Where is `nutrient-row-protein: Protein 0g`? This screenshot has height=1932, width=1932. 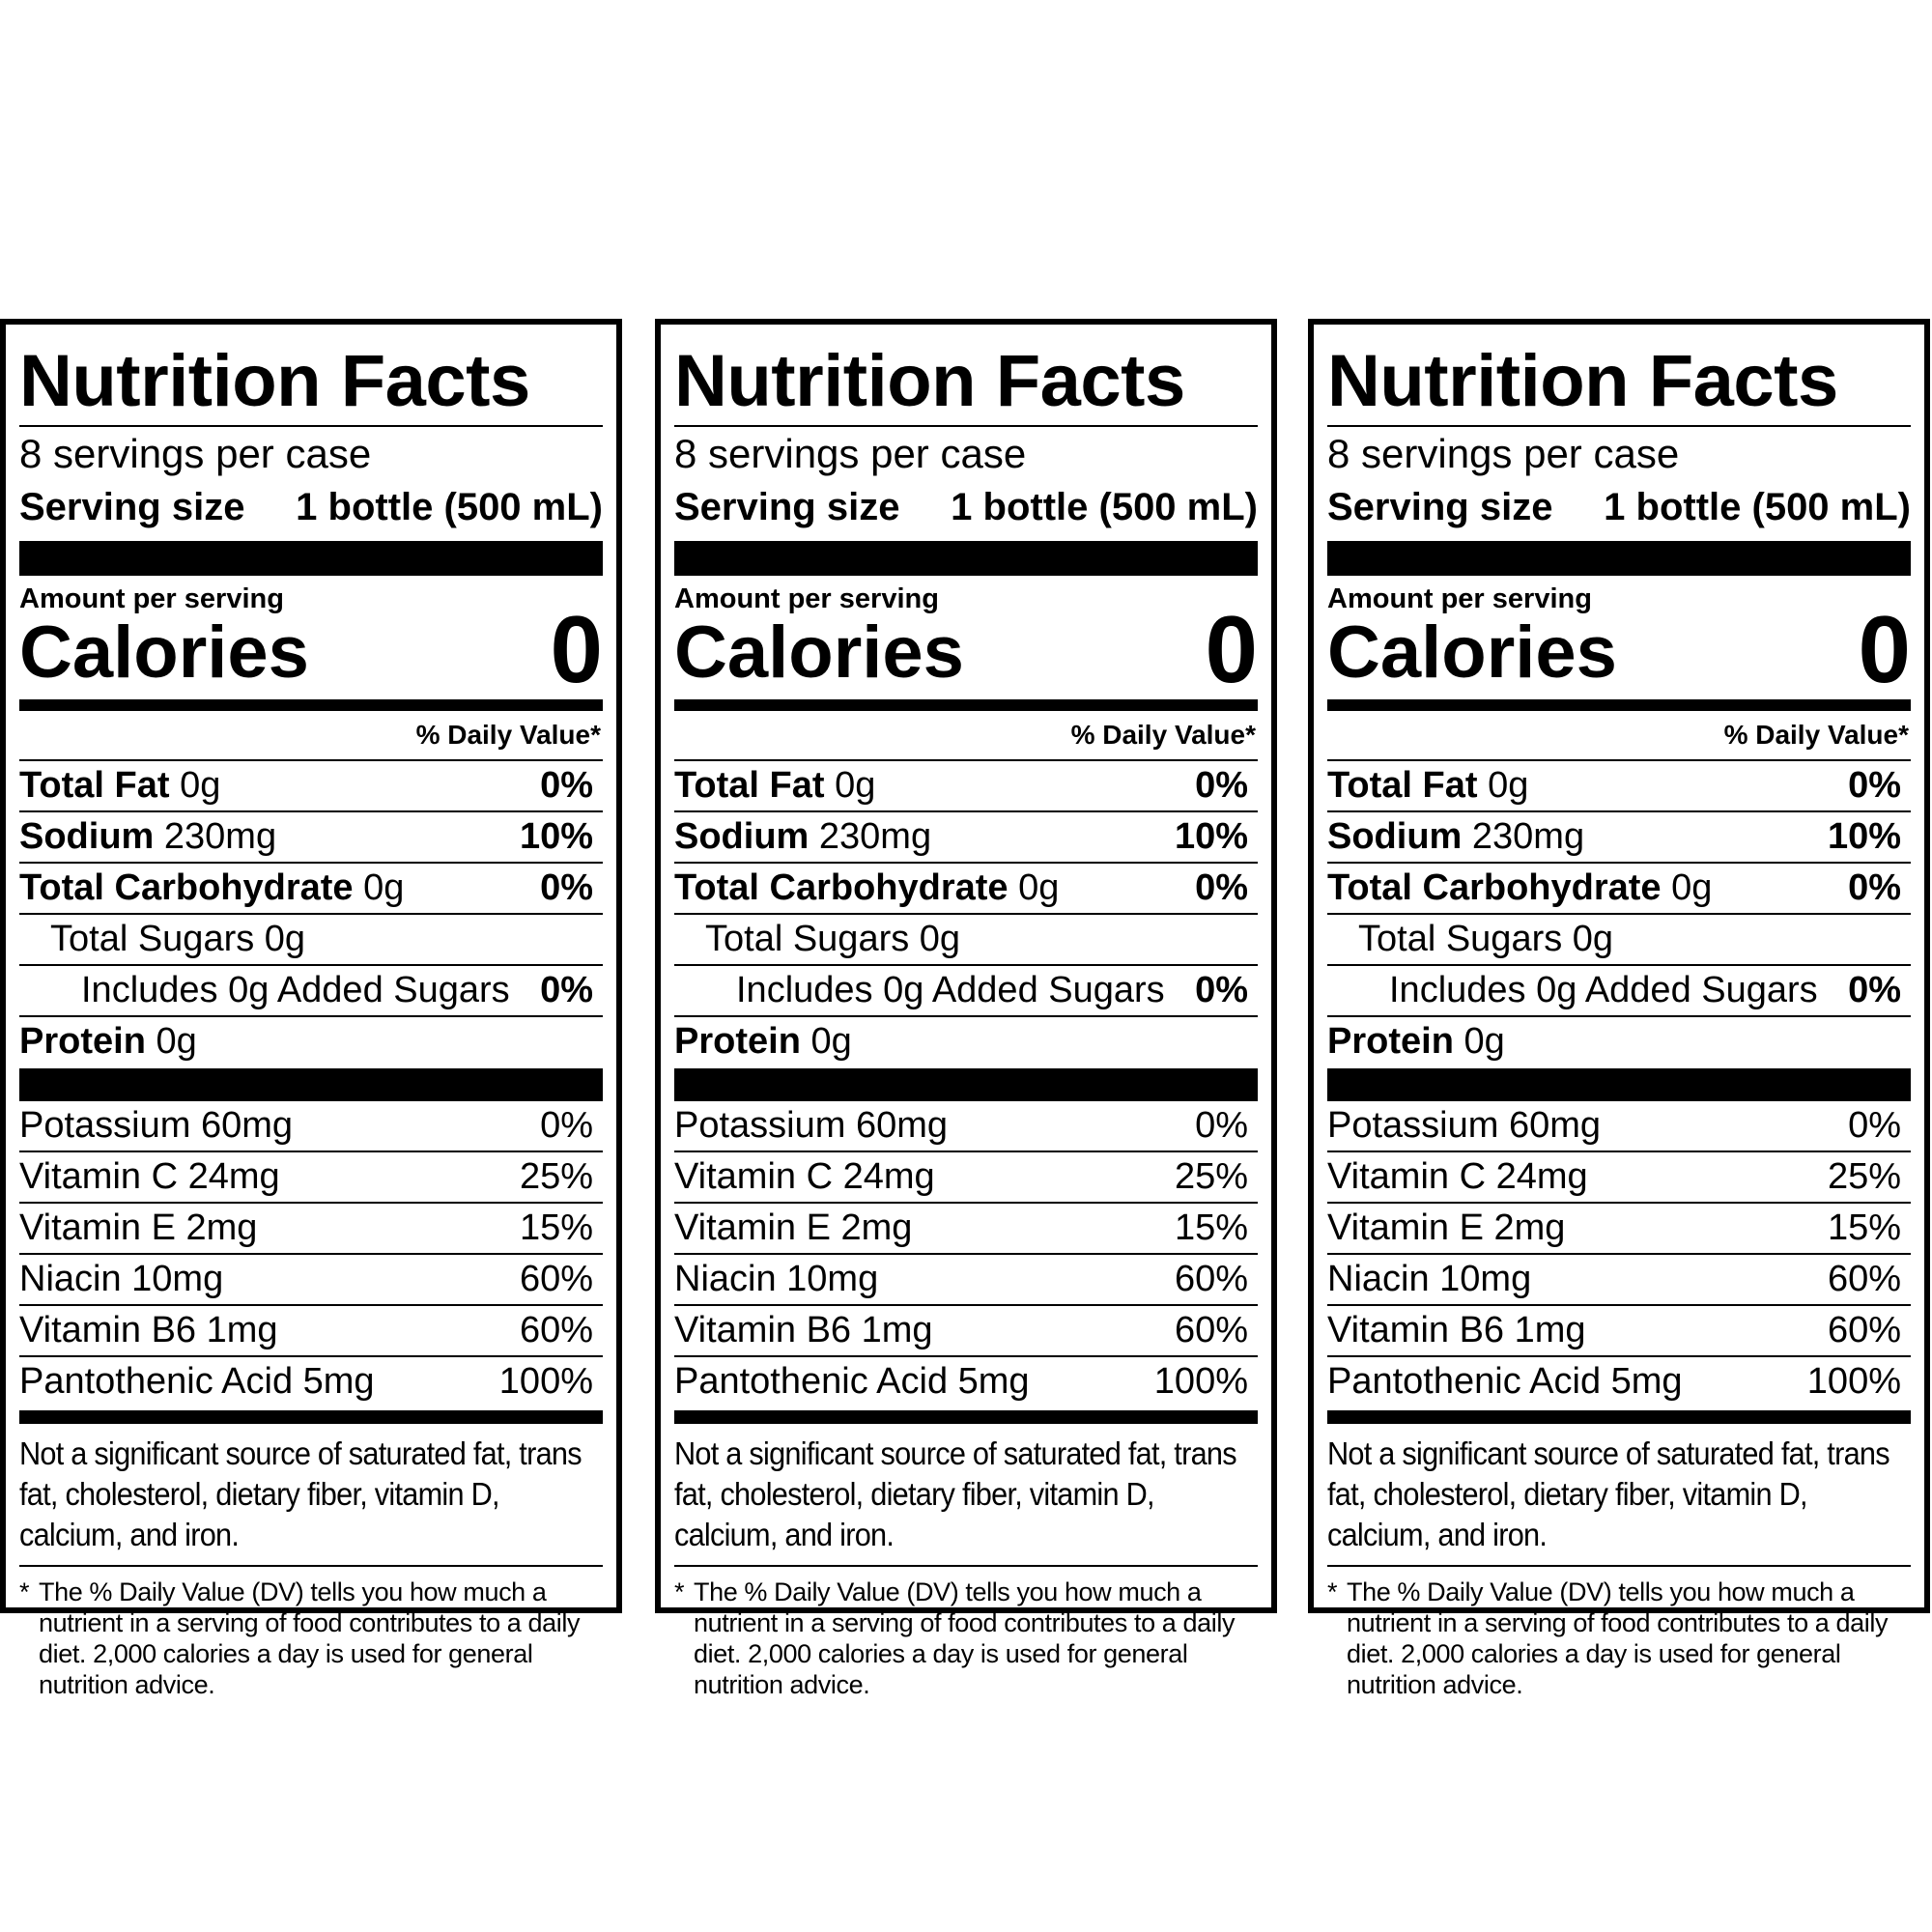
nutrient-row-protein: Protein 0g is located at coordinates (966, 1040).